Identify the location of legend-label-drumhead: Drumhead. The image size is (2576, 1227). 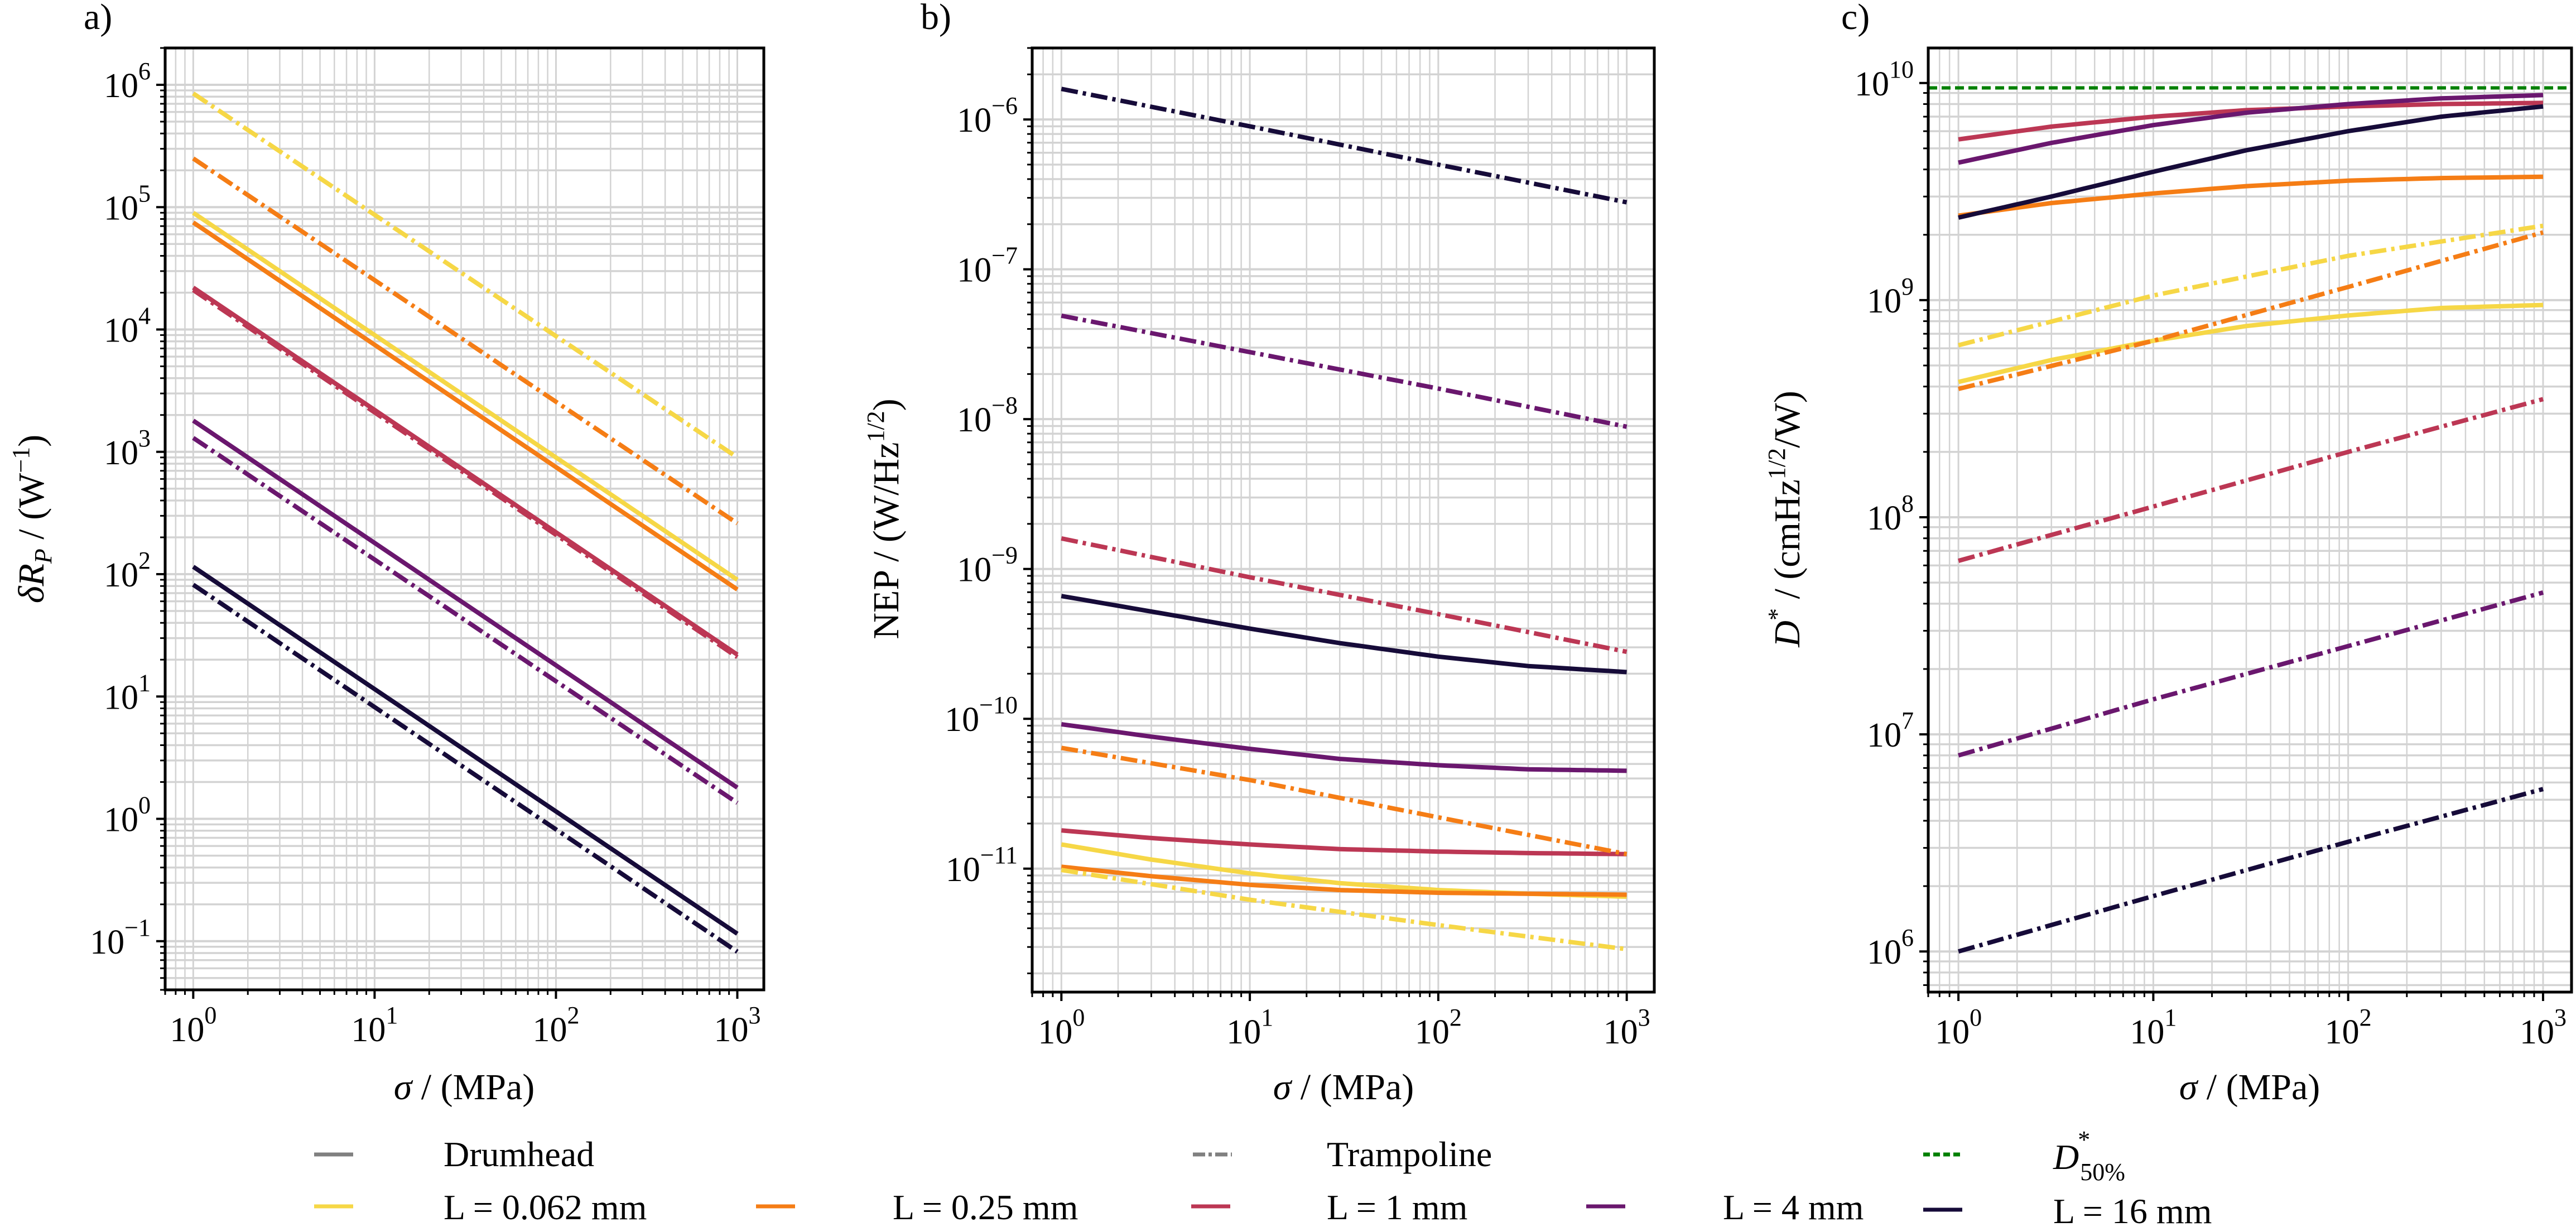
(519, 1154).